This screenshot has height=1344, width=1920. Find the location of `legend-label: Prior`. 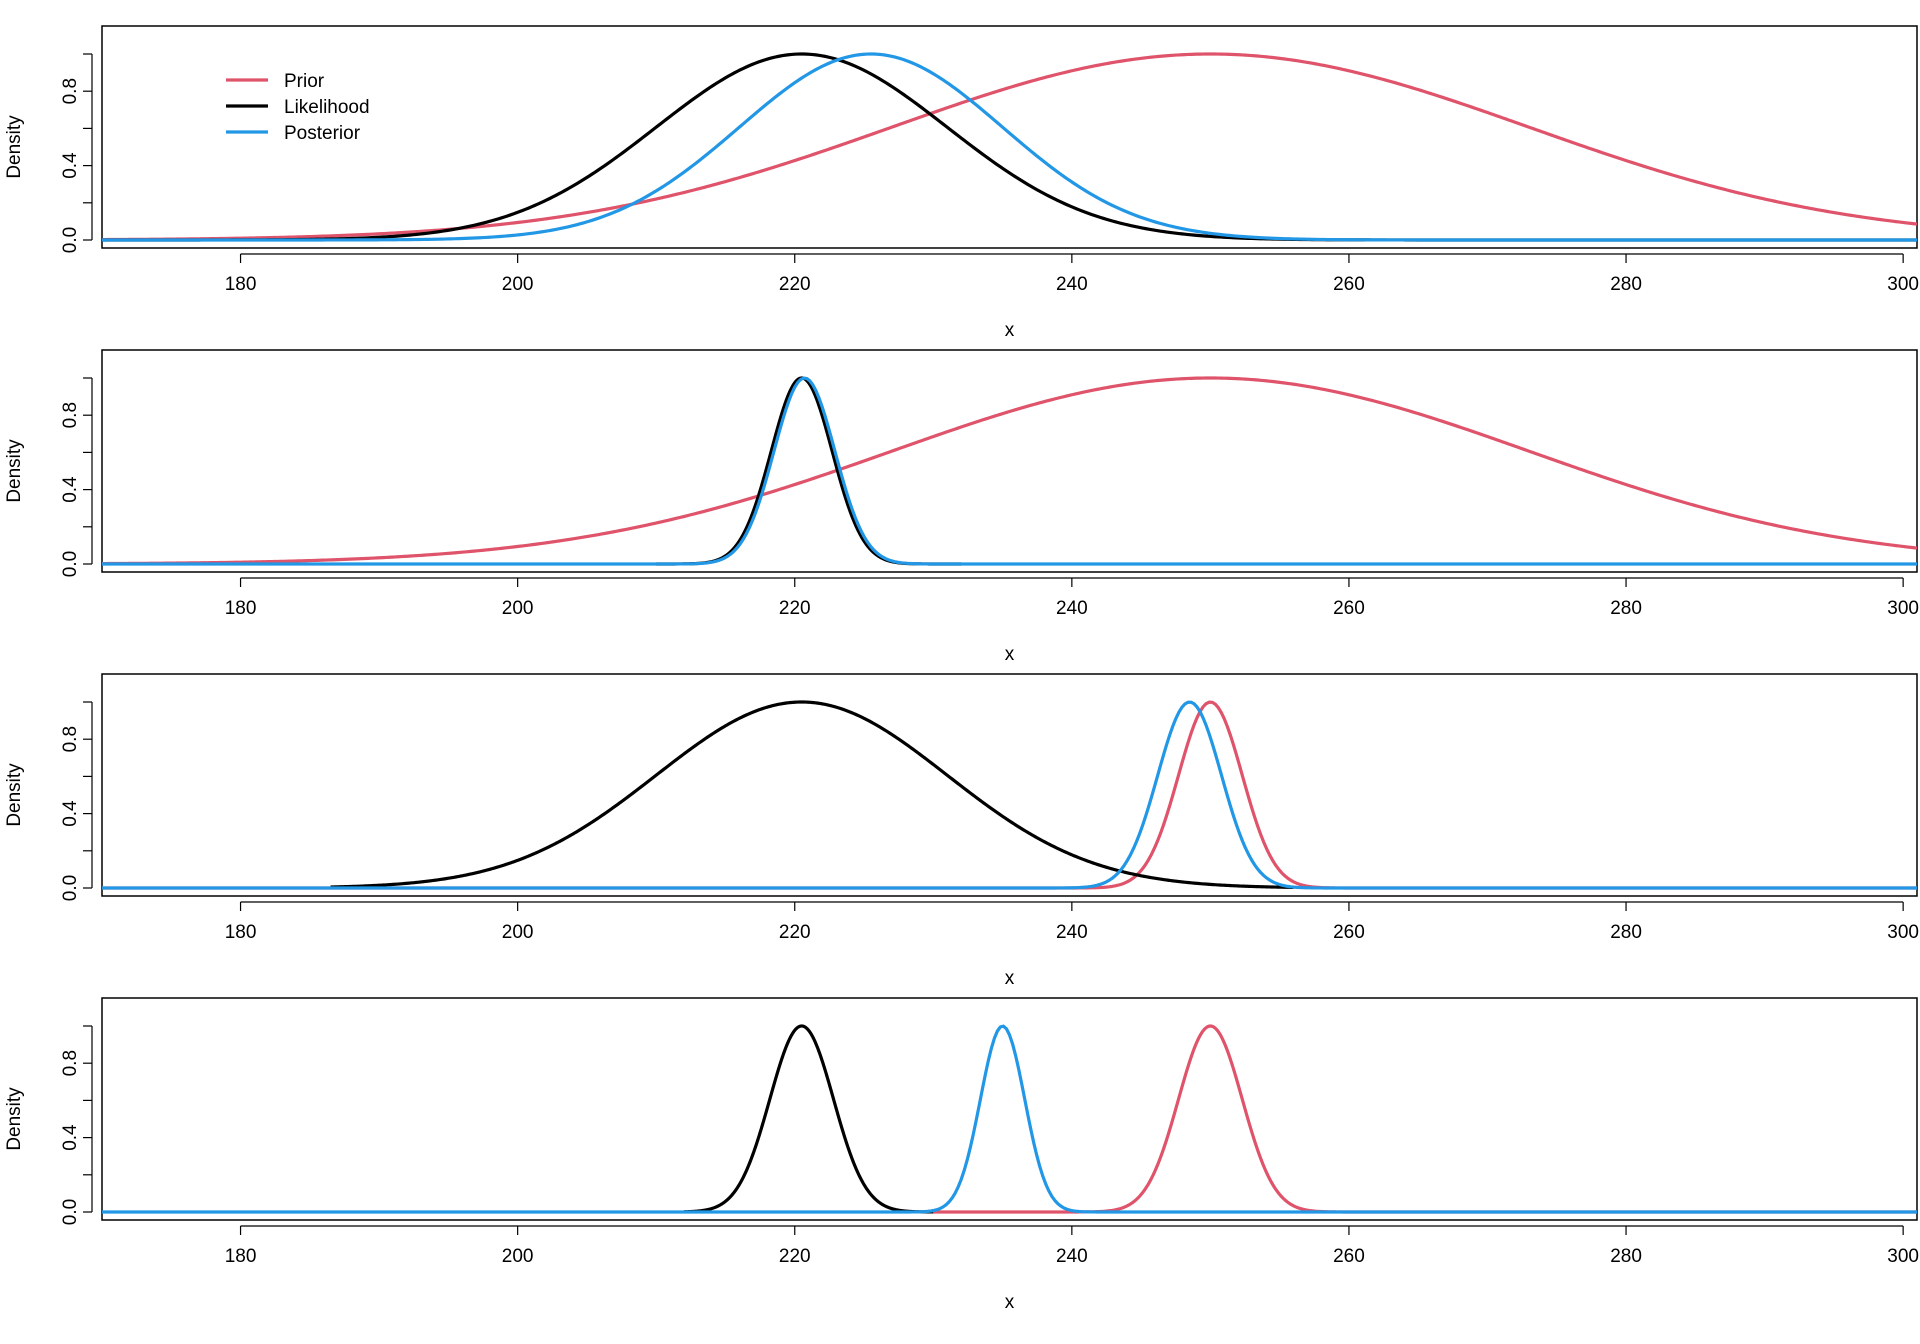

legend-label: Prior is located at coordinates (304, 81).